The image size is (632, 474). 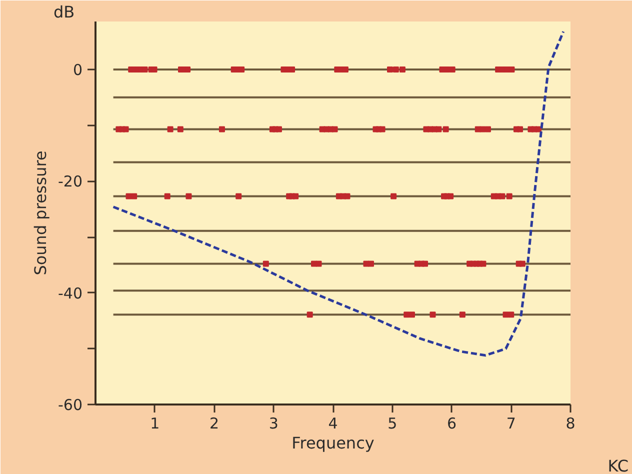 I want to click on text: dB, so click(x=64, y=12).